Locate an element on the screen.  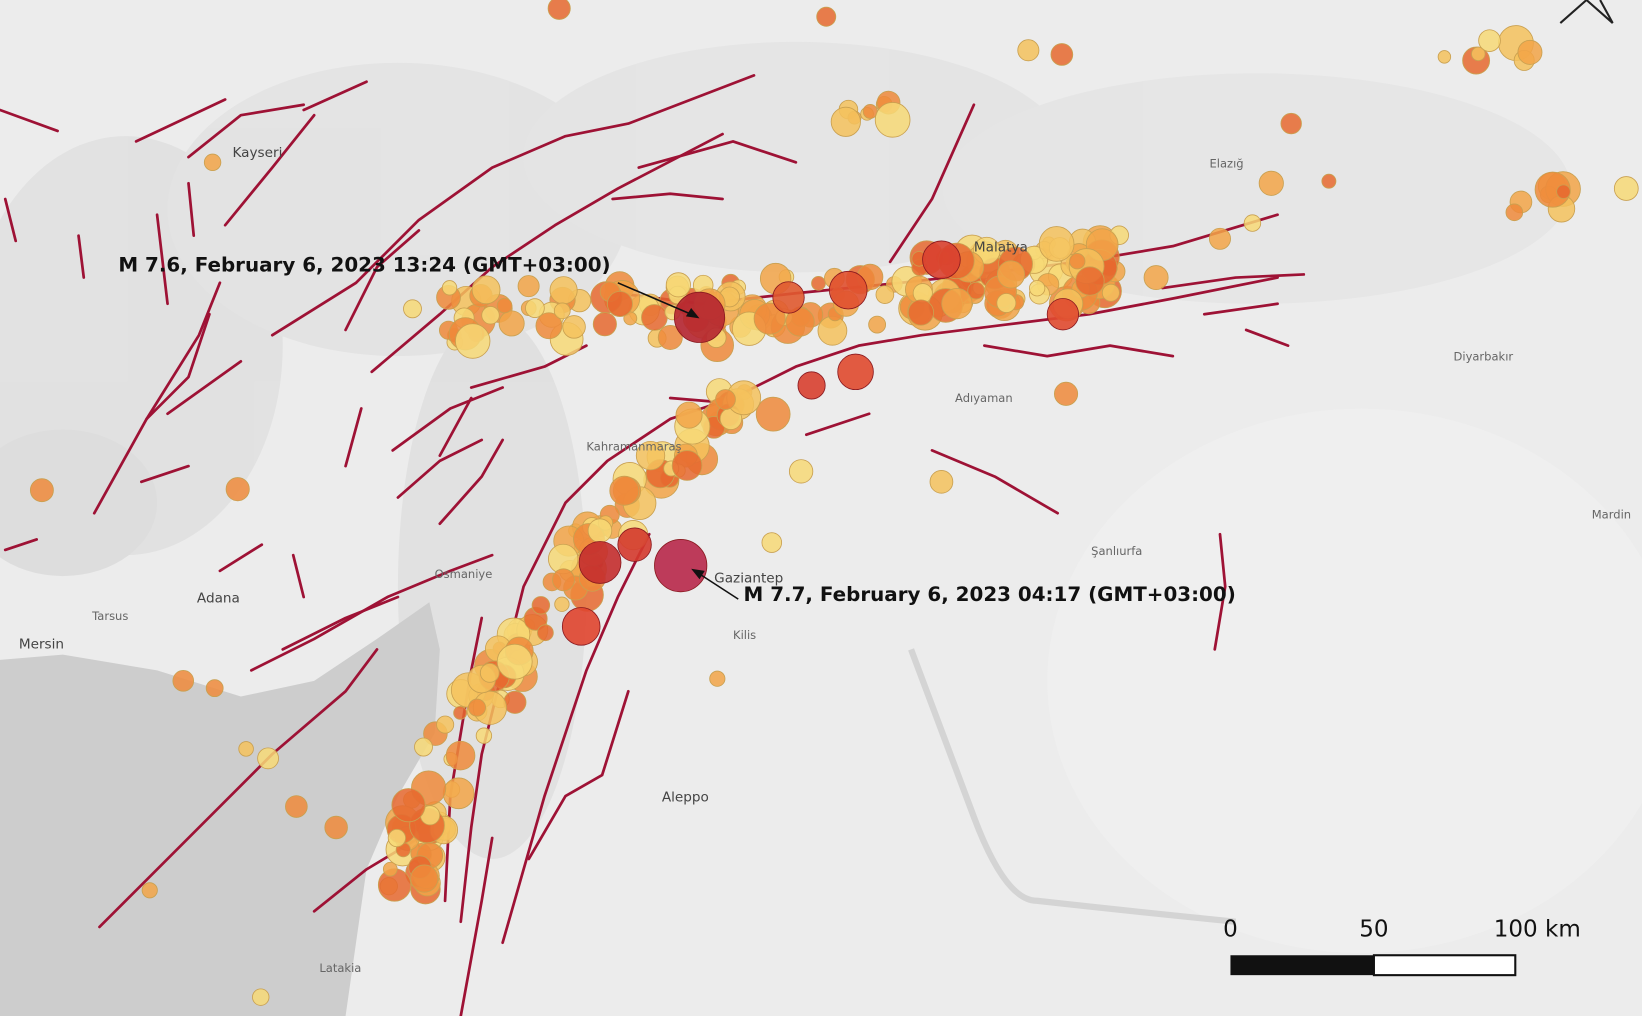
place-label: Mardin is located at coordinates (1611, 514).